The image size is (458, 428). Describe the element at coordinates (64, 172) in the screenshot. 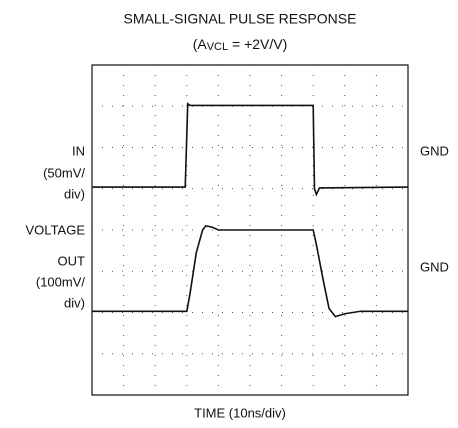

I see `channel-label: (50mV/` at that location.